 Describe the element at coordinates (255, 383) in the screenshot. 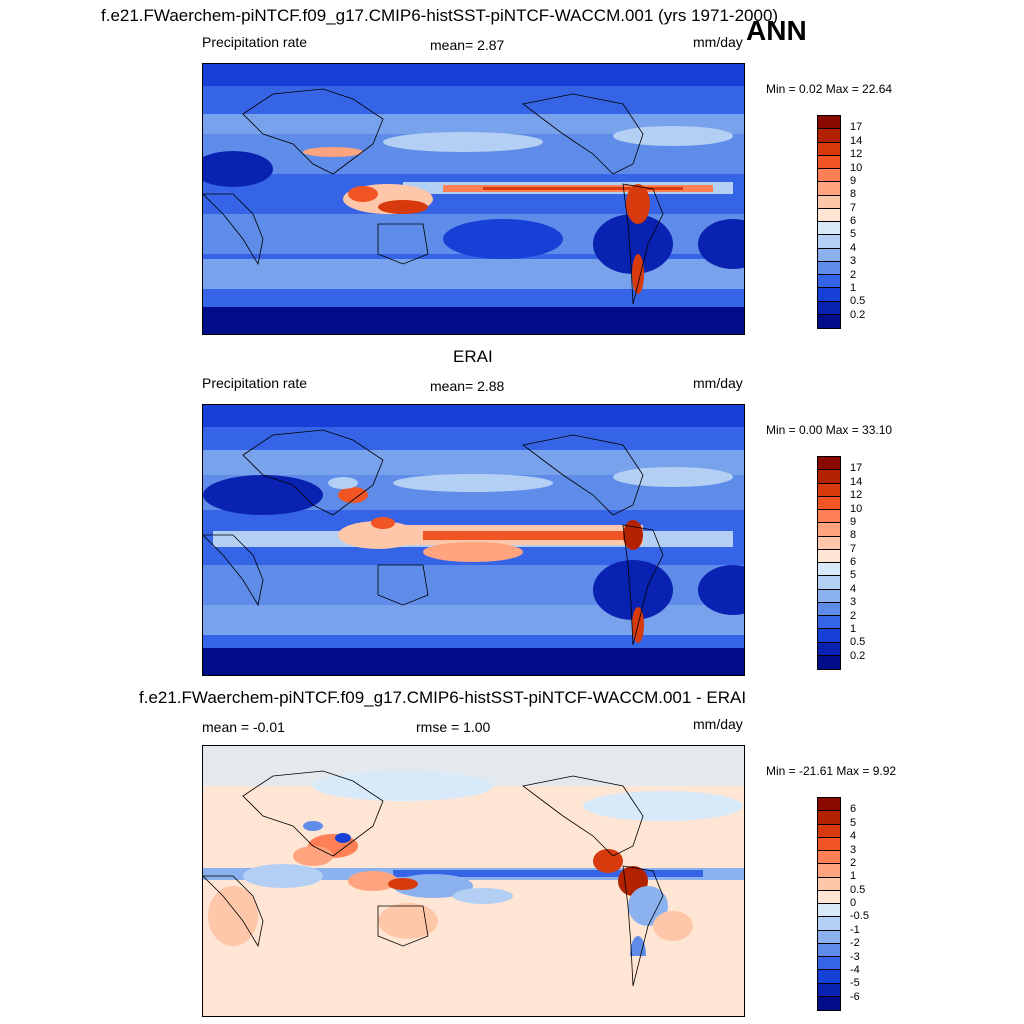

I see `panel-2-variable-label: Precipitation rate` at that location.